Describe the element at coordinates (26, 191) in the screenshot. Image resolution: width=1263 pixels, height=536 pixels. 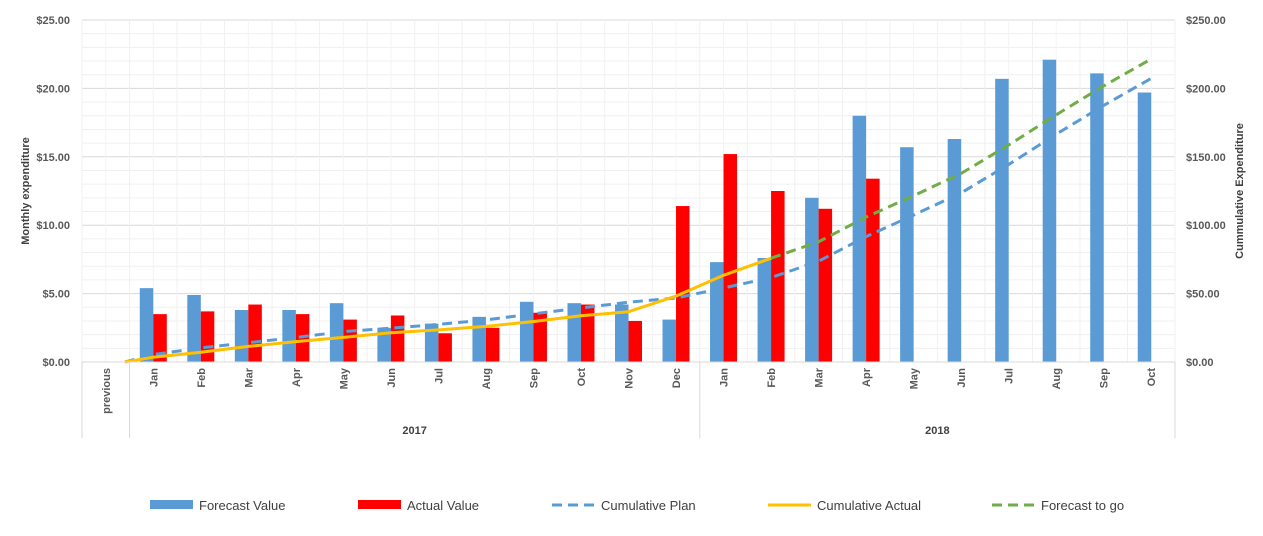
I see `y-left-axis-title: Monthly expenditure` at that location.